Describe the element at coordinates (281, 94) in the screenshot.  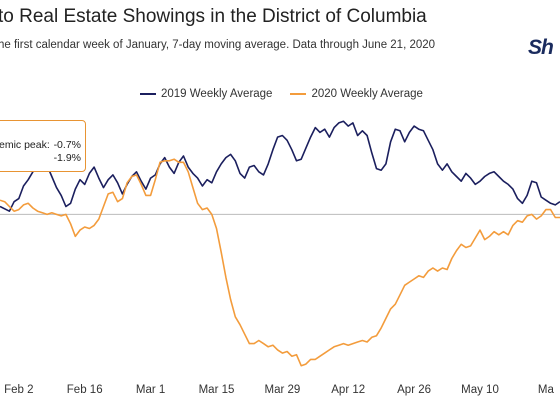
I see `chart-legend: 2019 Weekly Average 2020 Weekly Average` at that location.